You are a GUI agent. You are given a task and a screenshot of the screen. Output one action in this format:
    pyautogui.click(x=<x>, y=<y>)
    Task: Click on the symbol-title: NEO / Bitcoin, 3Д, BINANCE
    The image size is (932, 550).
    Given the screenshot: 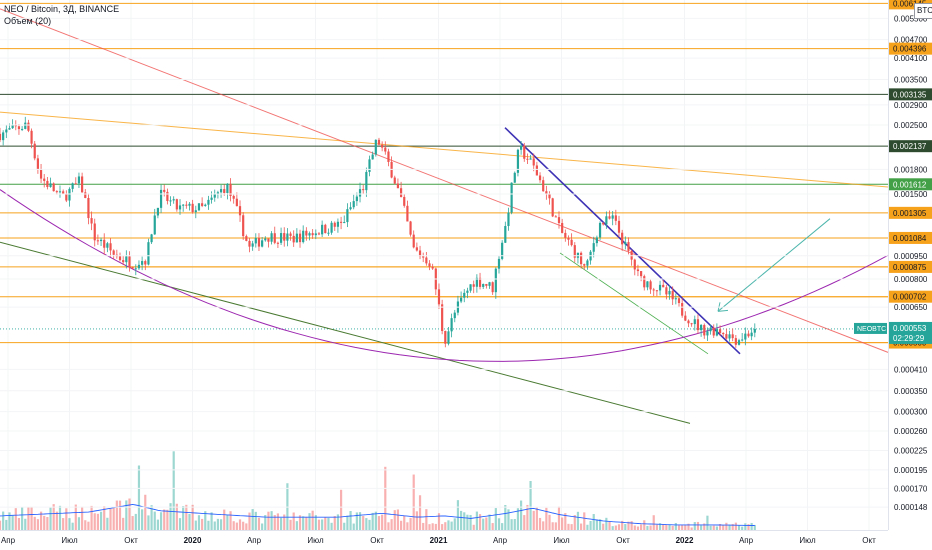 What is the action you would take?
    pyautogui.click(x=62, y=9)
    